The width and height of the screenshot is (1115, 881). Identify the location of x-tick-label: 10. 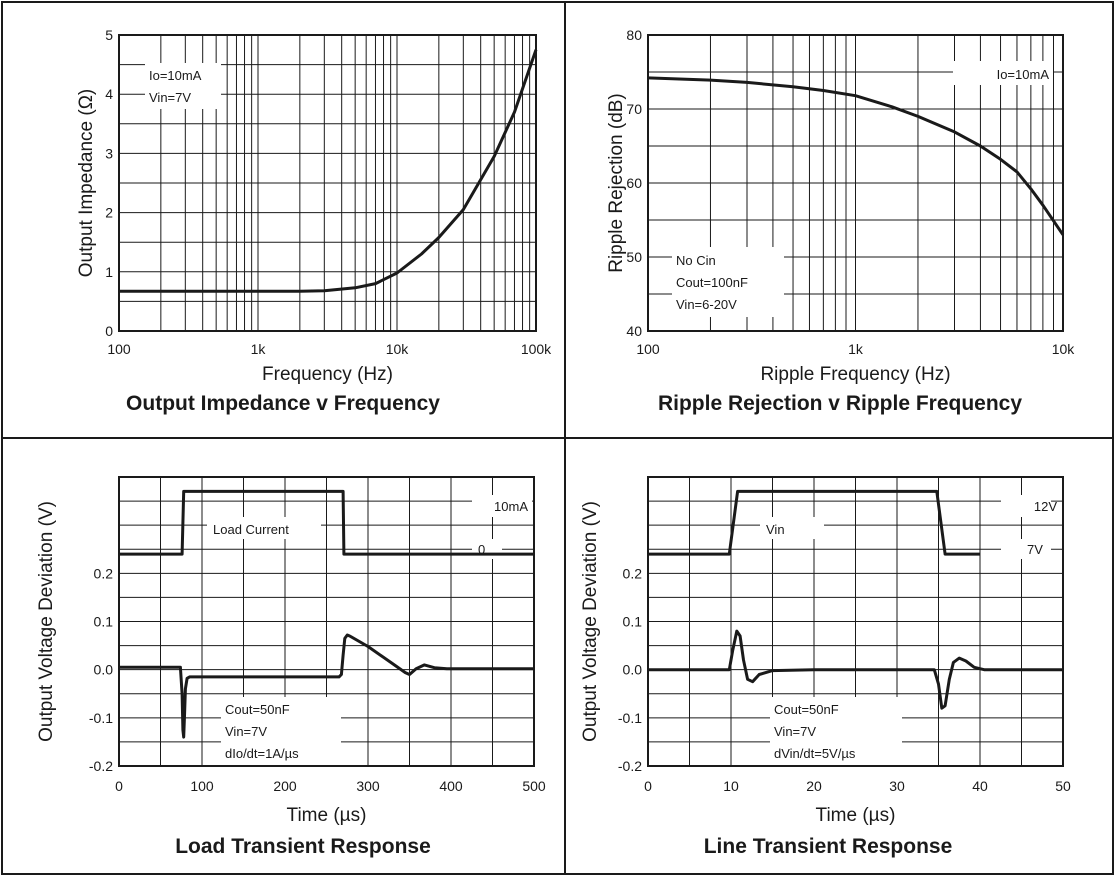
(731, 786).